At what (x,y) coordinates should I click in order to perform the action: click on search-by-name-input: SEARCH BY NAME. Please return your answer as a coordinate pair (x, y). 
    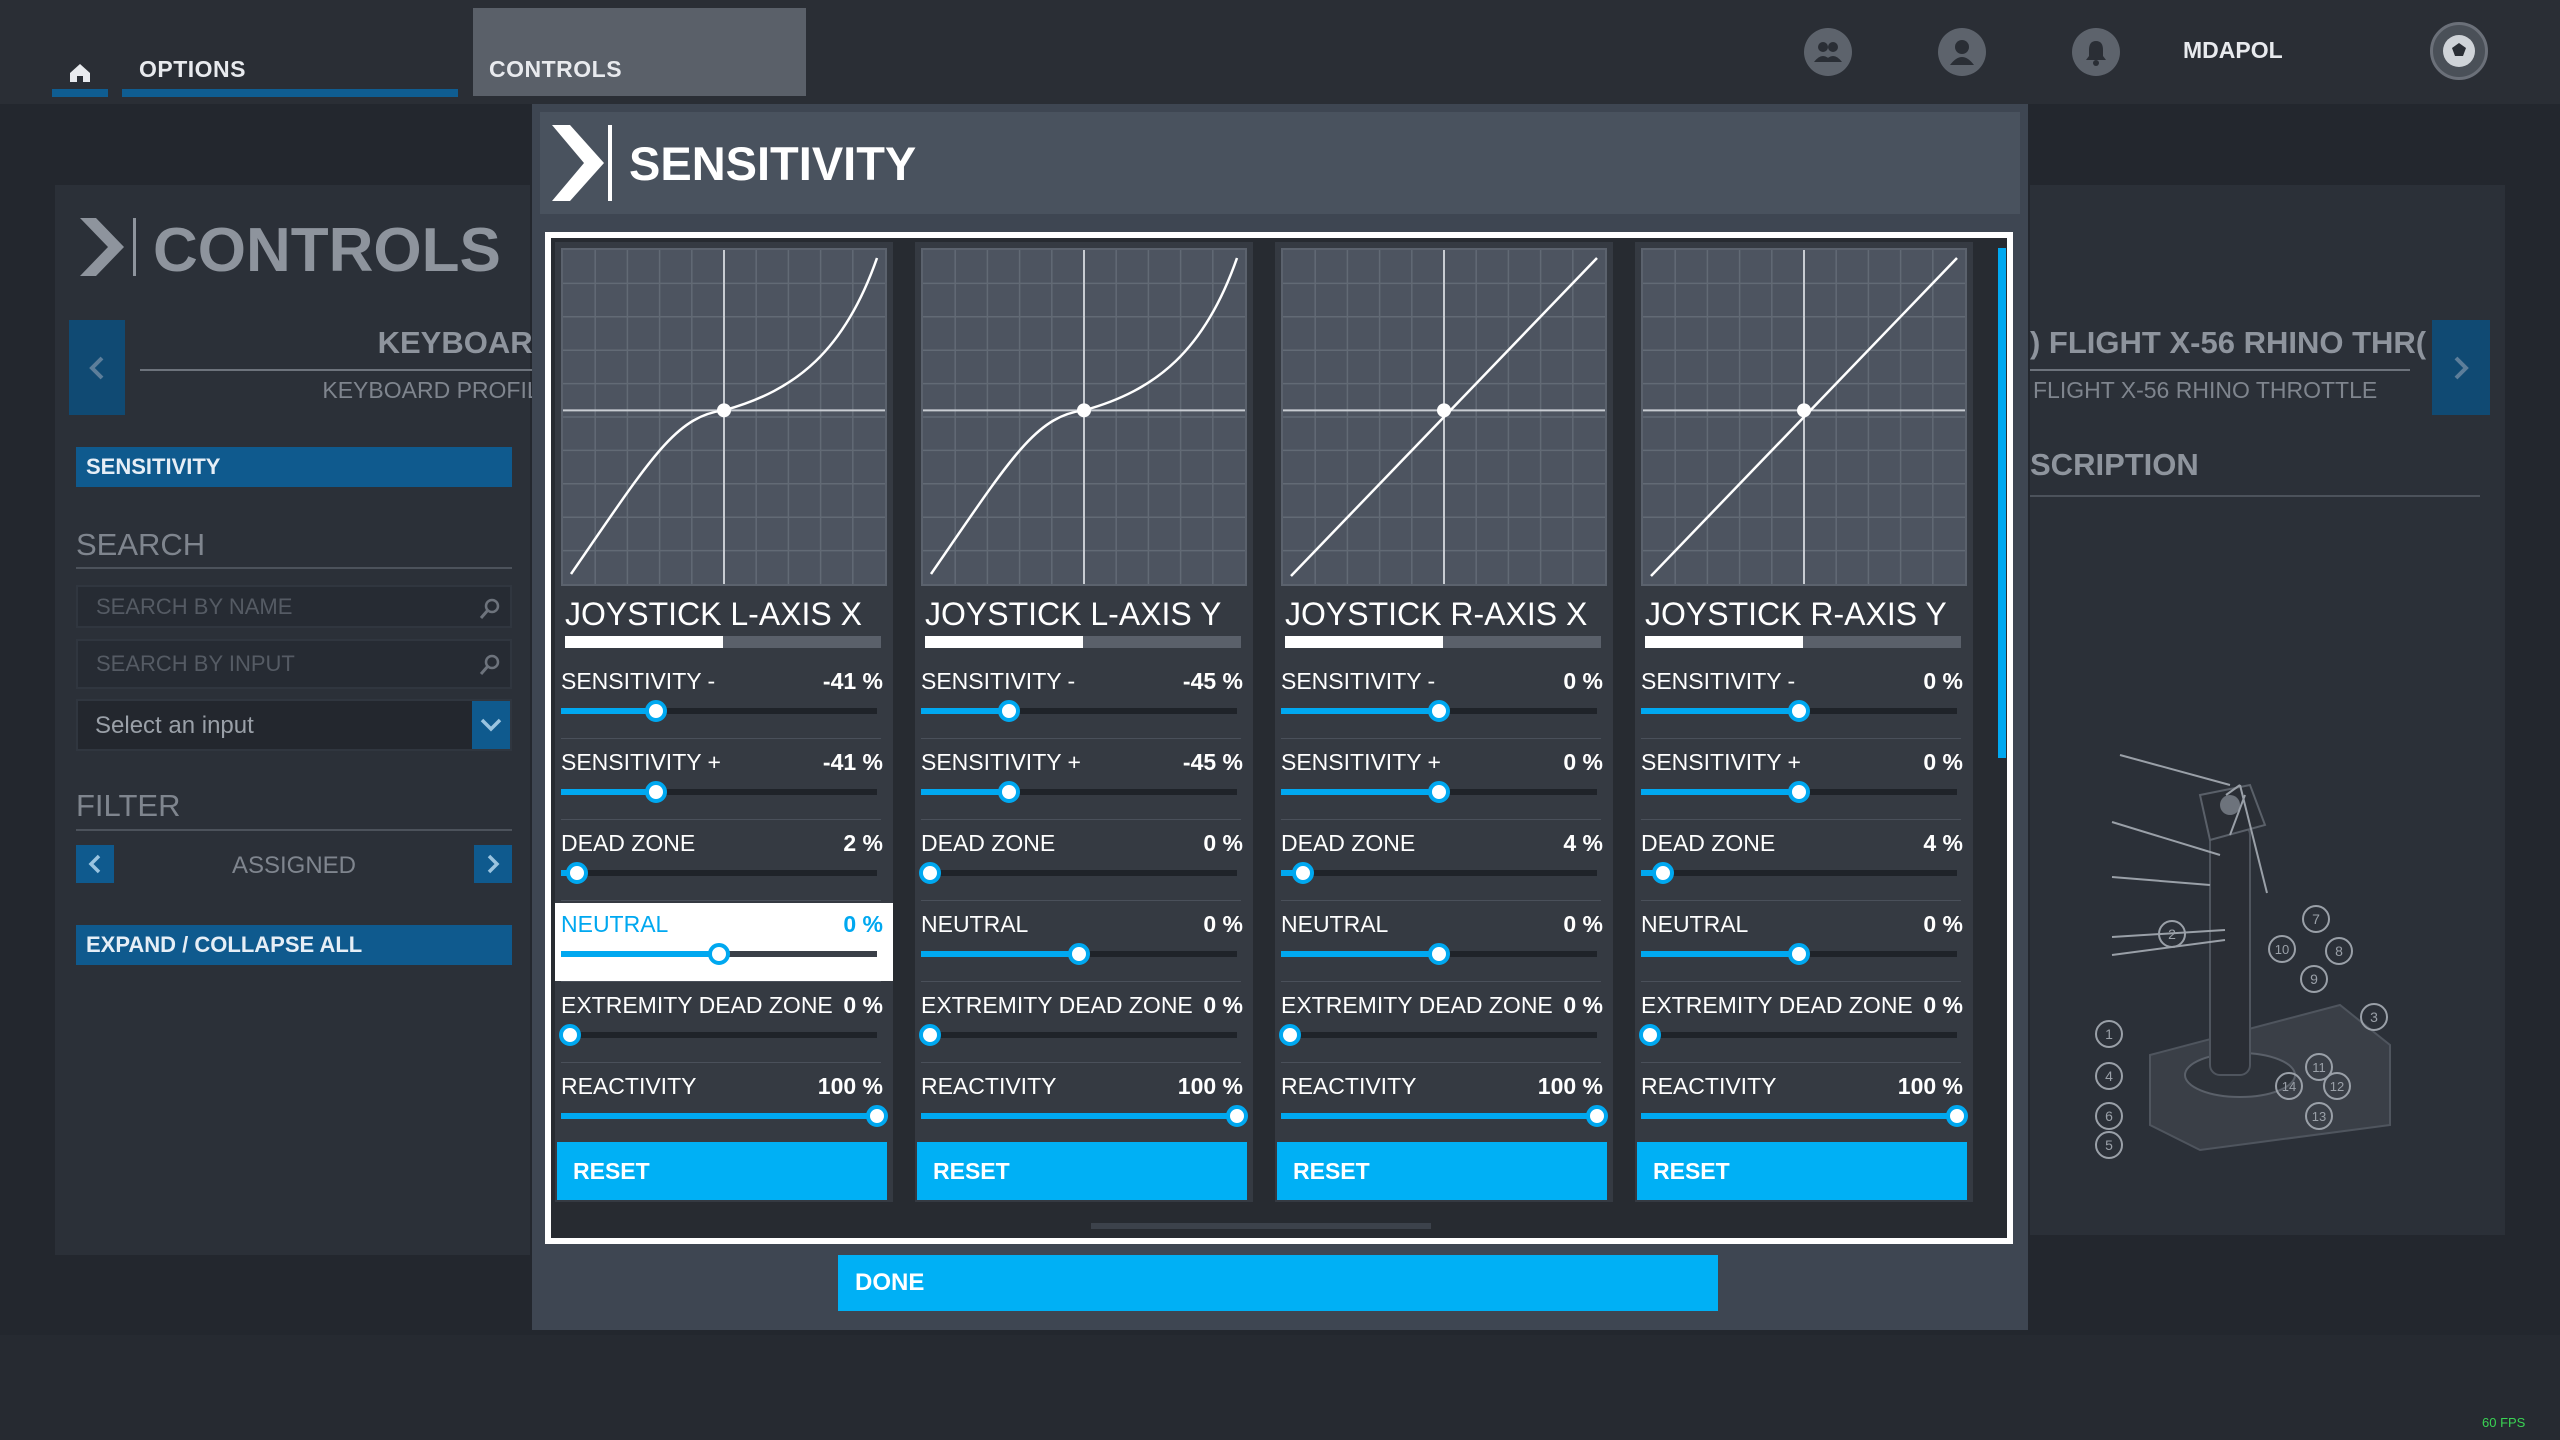
    Looking at the image, I should click on (294, 606).